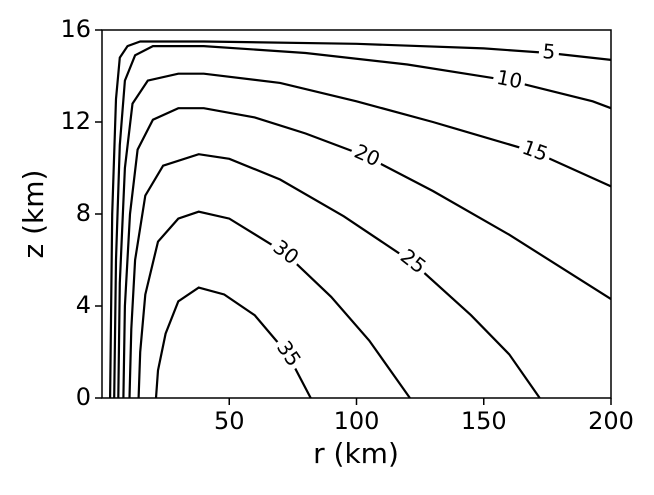 The image size is (654, 495). Describe the element at coordinates (83, 213) in the screenshot. I see `y-tick-label: 8` at that location.